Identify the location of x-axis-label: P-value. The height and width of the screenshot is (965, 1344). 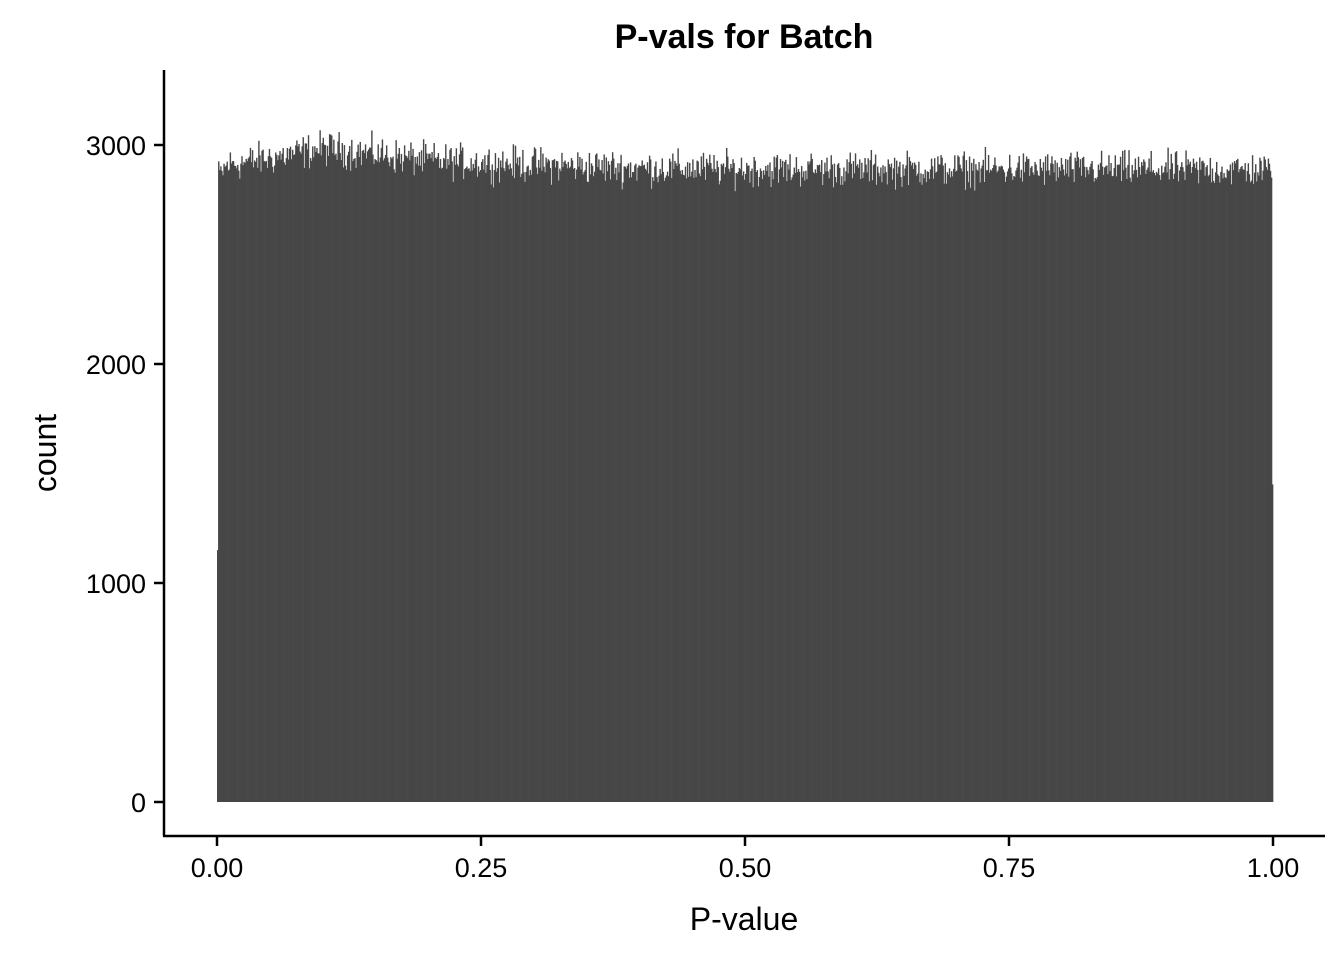
(744, 919).